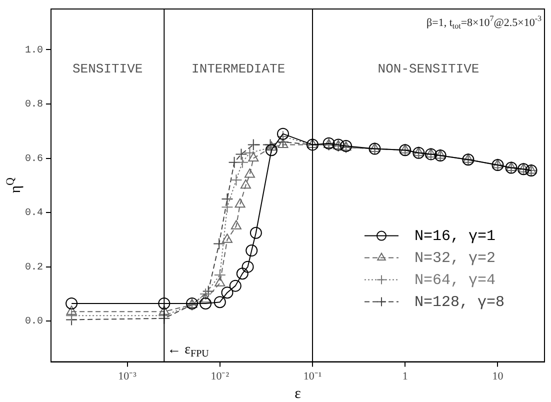  What do you see at coordinates (405, 376) in the screenshot?
I see `x-tick-label: 1` at bounding box center [405, 376].